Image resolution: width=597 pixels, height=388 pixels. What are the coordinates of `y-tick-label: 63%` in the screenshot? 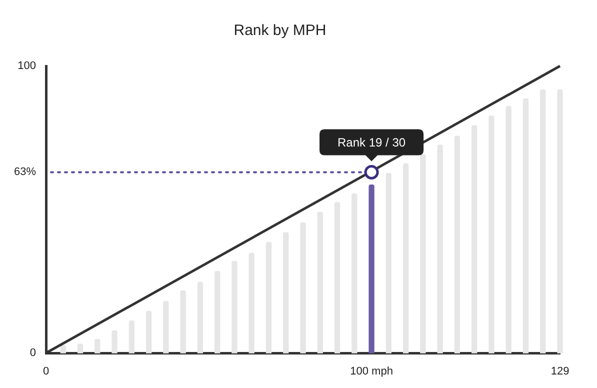 It's located at (25, 172).